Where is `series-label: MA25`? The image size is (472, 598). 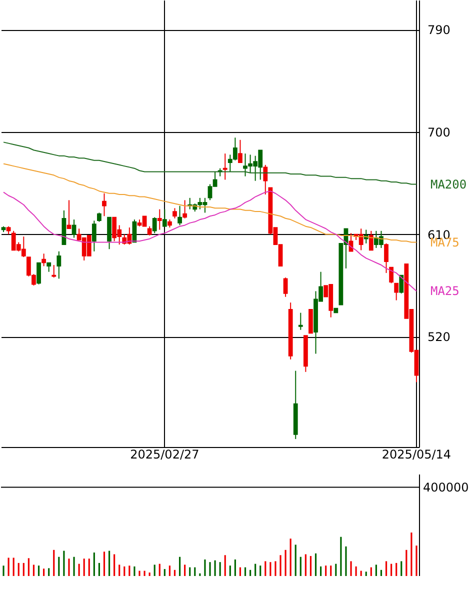
series-label: MA25 is located at coordinates (445, 291).